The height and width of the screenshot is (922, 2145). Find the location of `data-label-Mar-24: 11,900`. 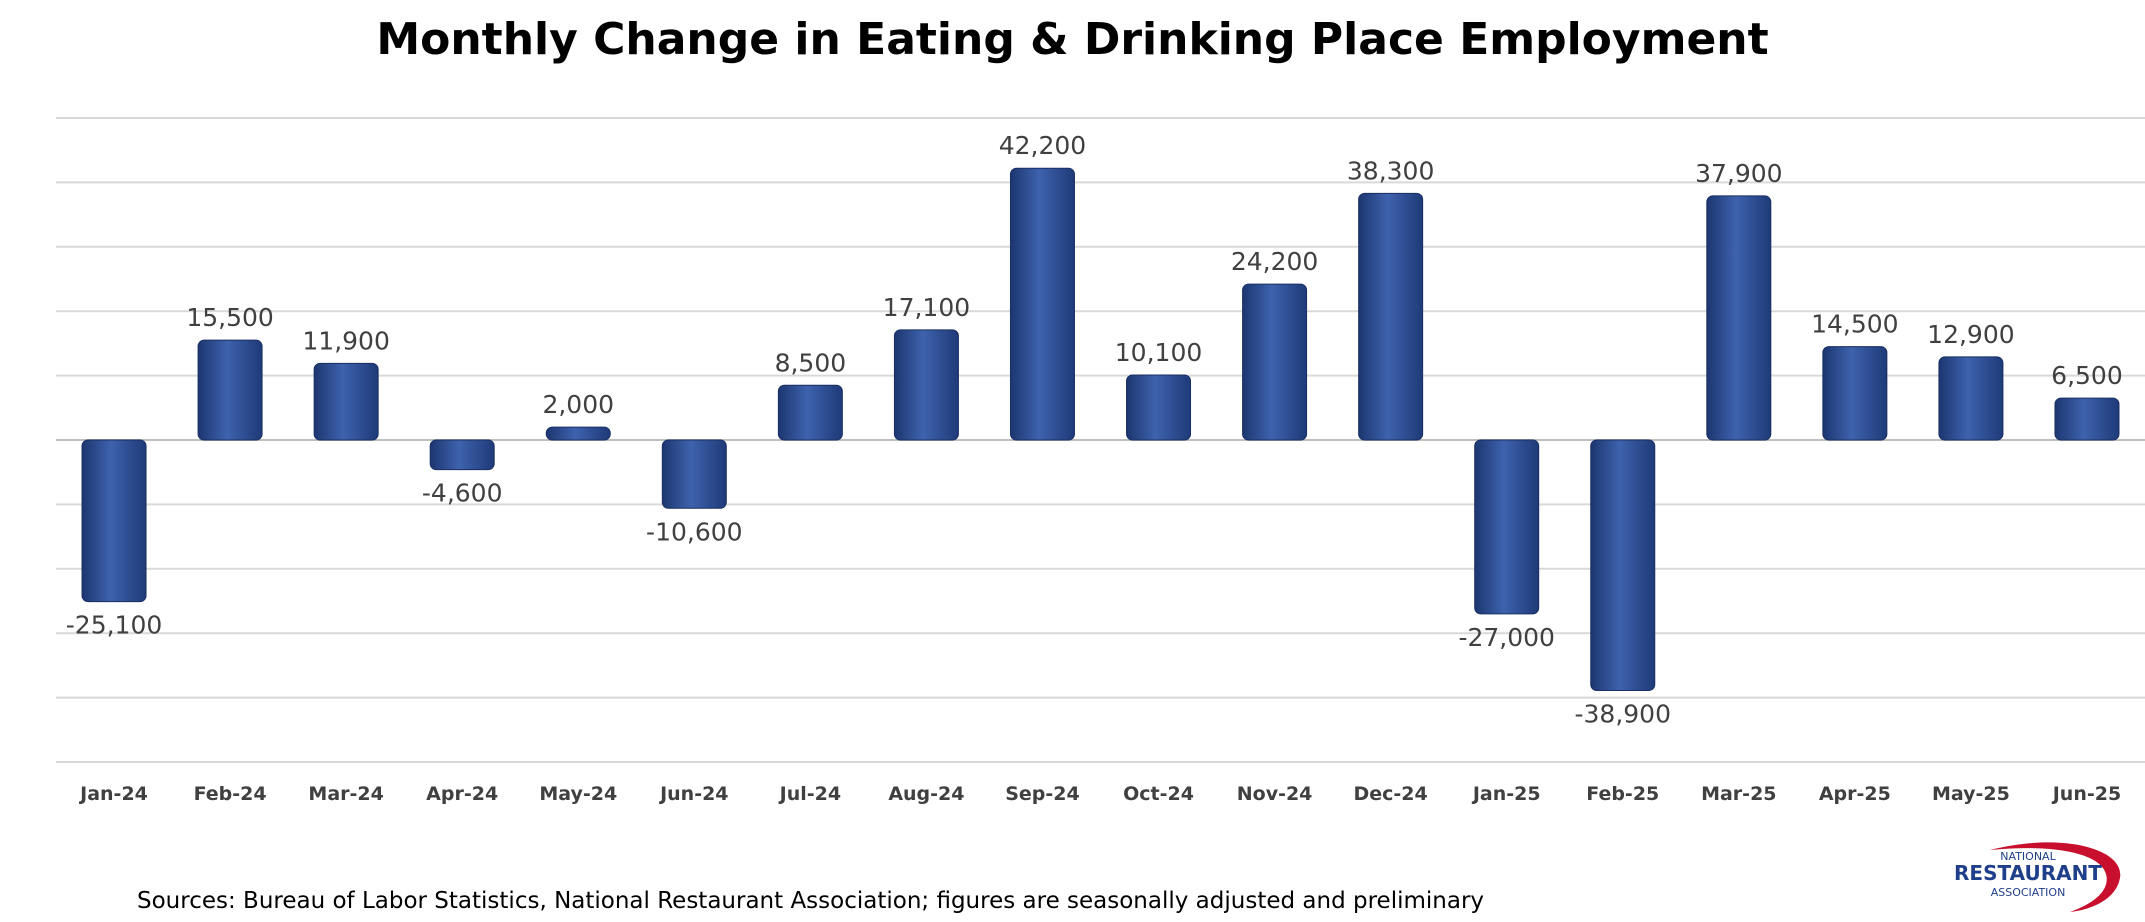

data-label-Mar-24: 11,900 is located at coordinates (345, 340).